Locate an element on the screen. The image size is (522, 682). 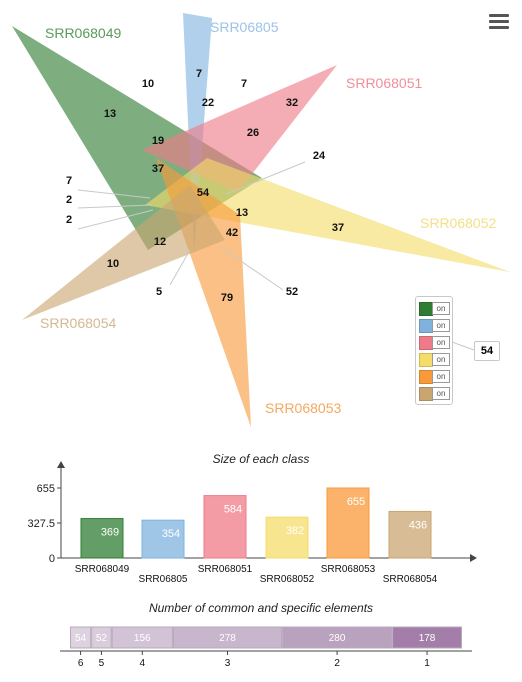
common-elements-category: 5 is located at coordinates (102, 663).